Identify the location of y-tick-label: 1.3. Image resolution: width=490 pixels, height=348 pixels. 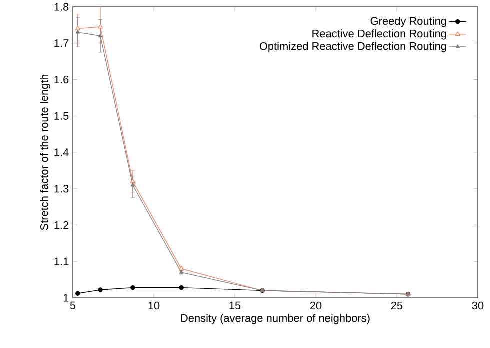
(61, 189).